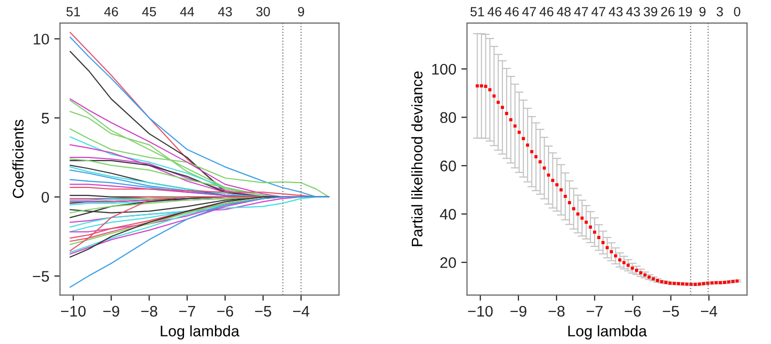 The image size is (771, 344). What do you see at coordinates (444, 69) in the screenshot?
I see `y-tick-label: 100` at bounding box center [444, 69].